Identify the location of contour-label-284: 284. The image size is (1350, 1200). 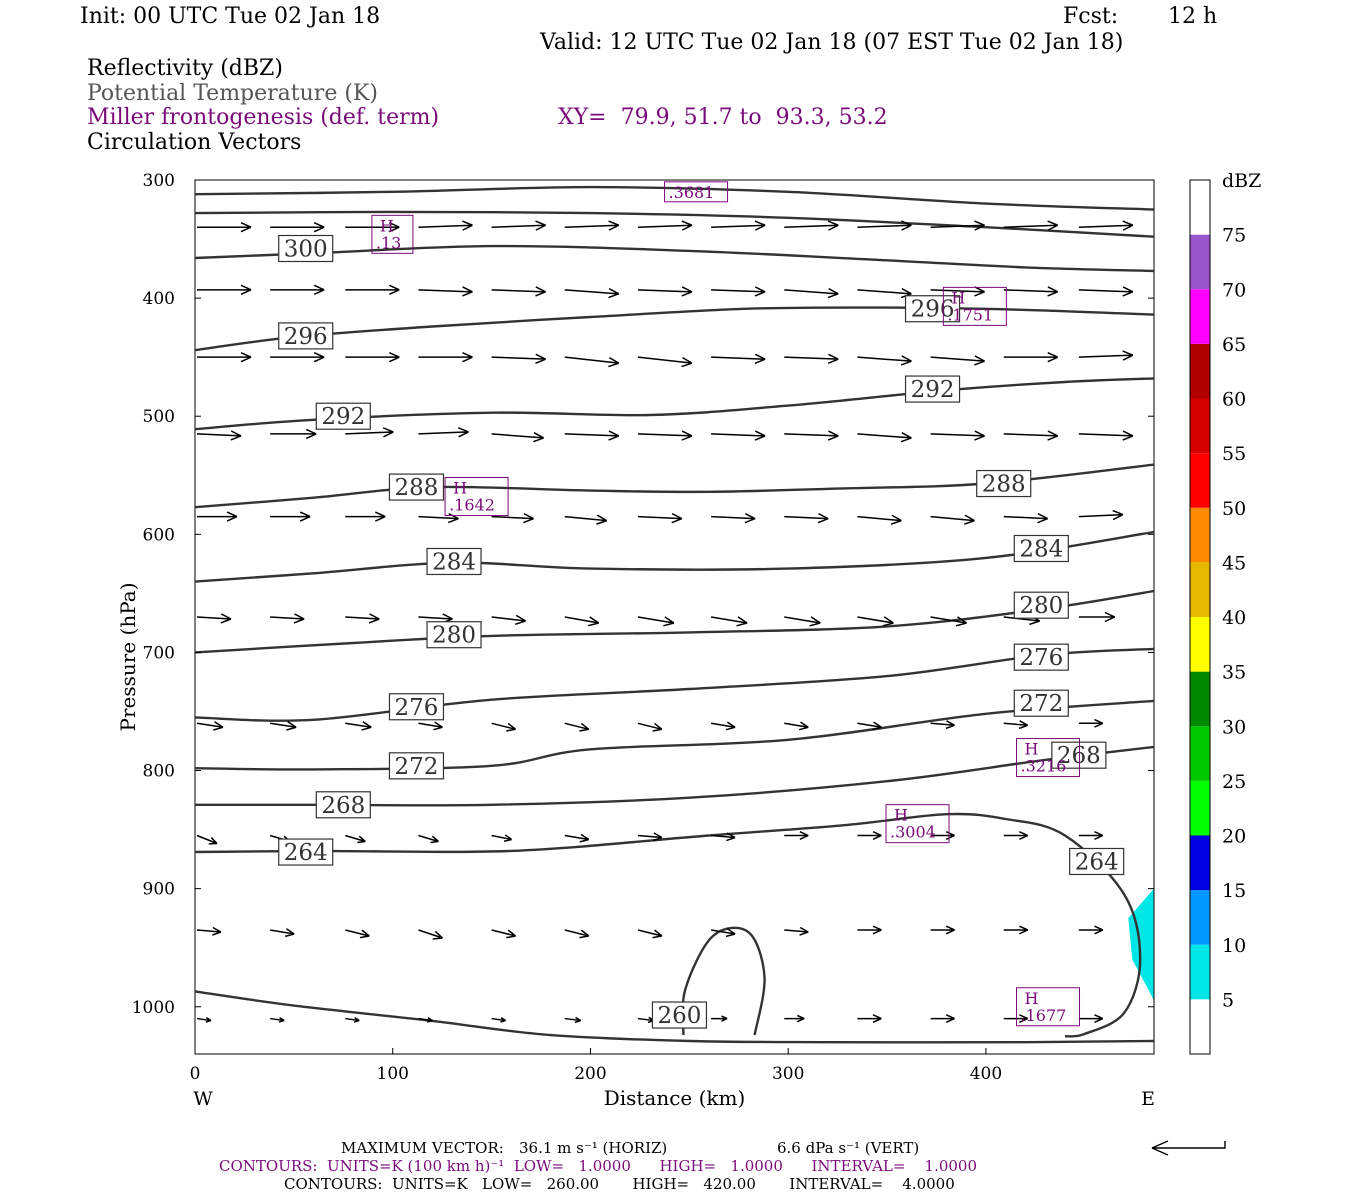
(454, 562).